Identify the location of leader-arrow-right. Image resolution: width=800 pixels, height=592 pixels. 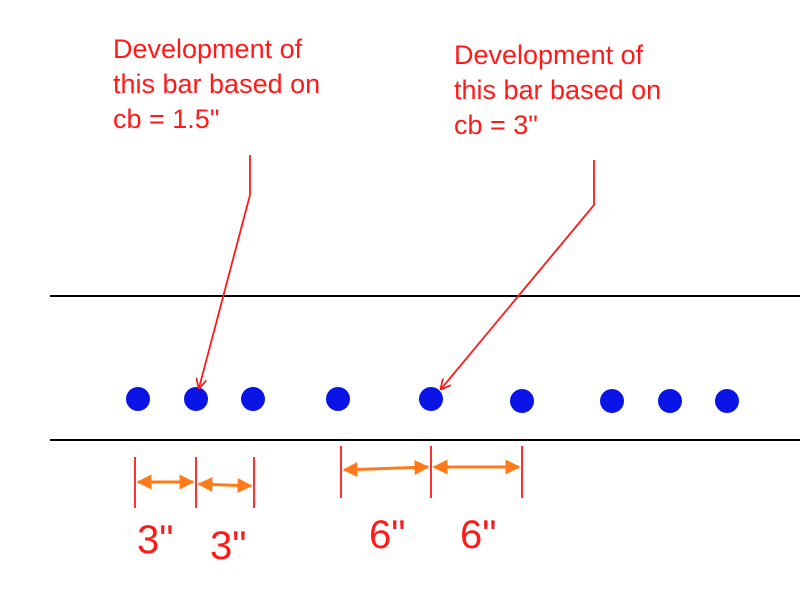
(518, 274).